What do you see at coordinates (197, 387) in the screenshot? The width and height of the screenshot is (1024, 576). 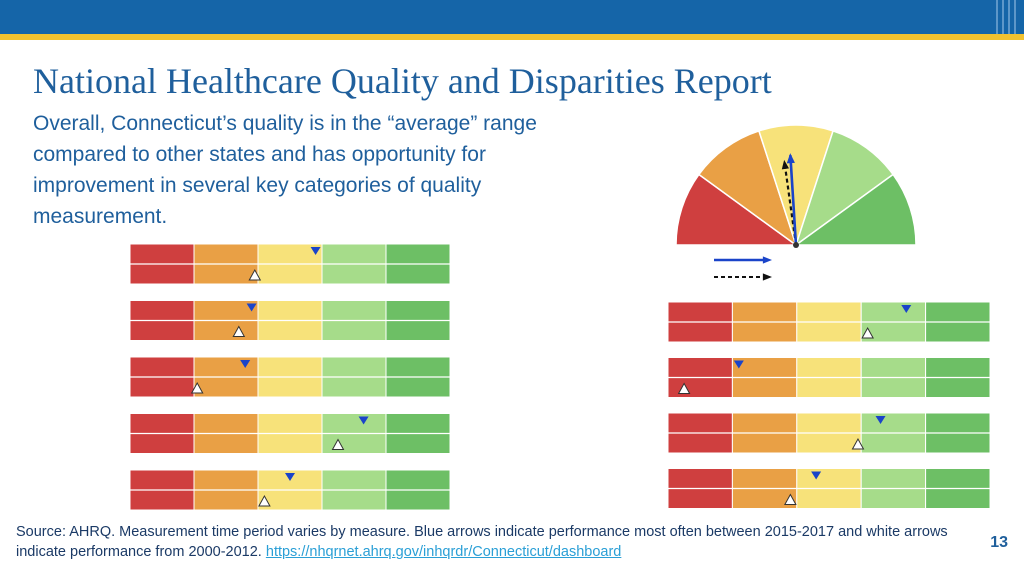 I see `baseline-marker-care-coordination` at bounding box center [197, 387].